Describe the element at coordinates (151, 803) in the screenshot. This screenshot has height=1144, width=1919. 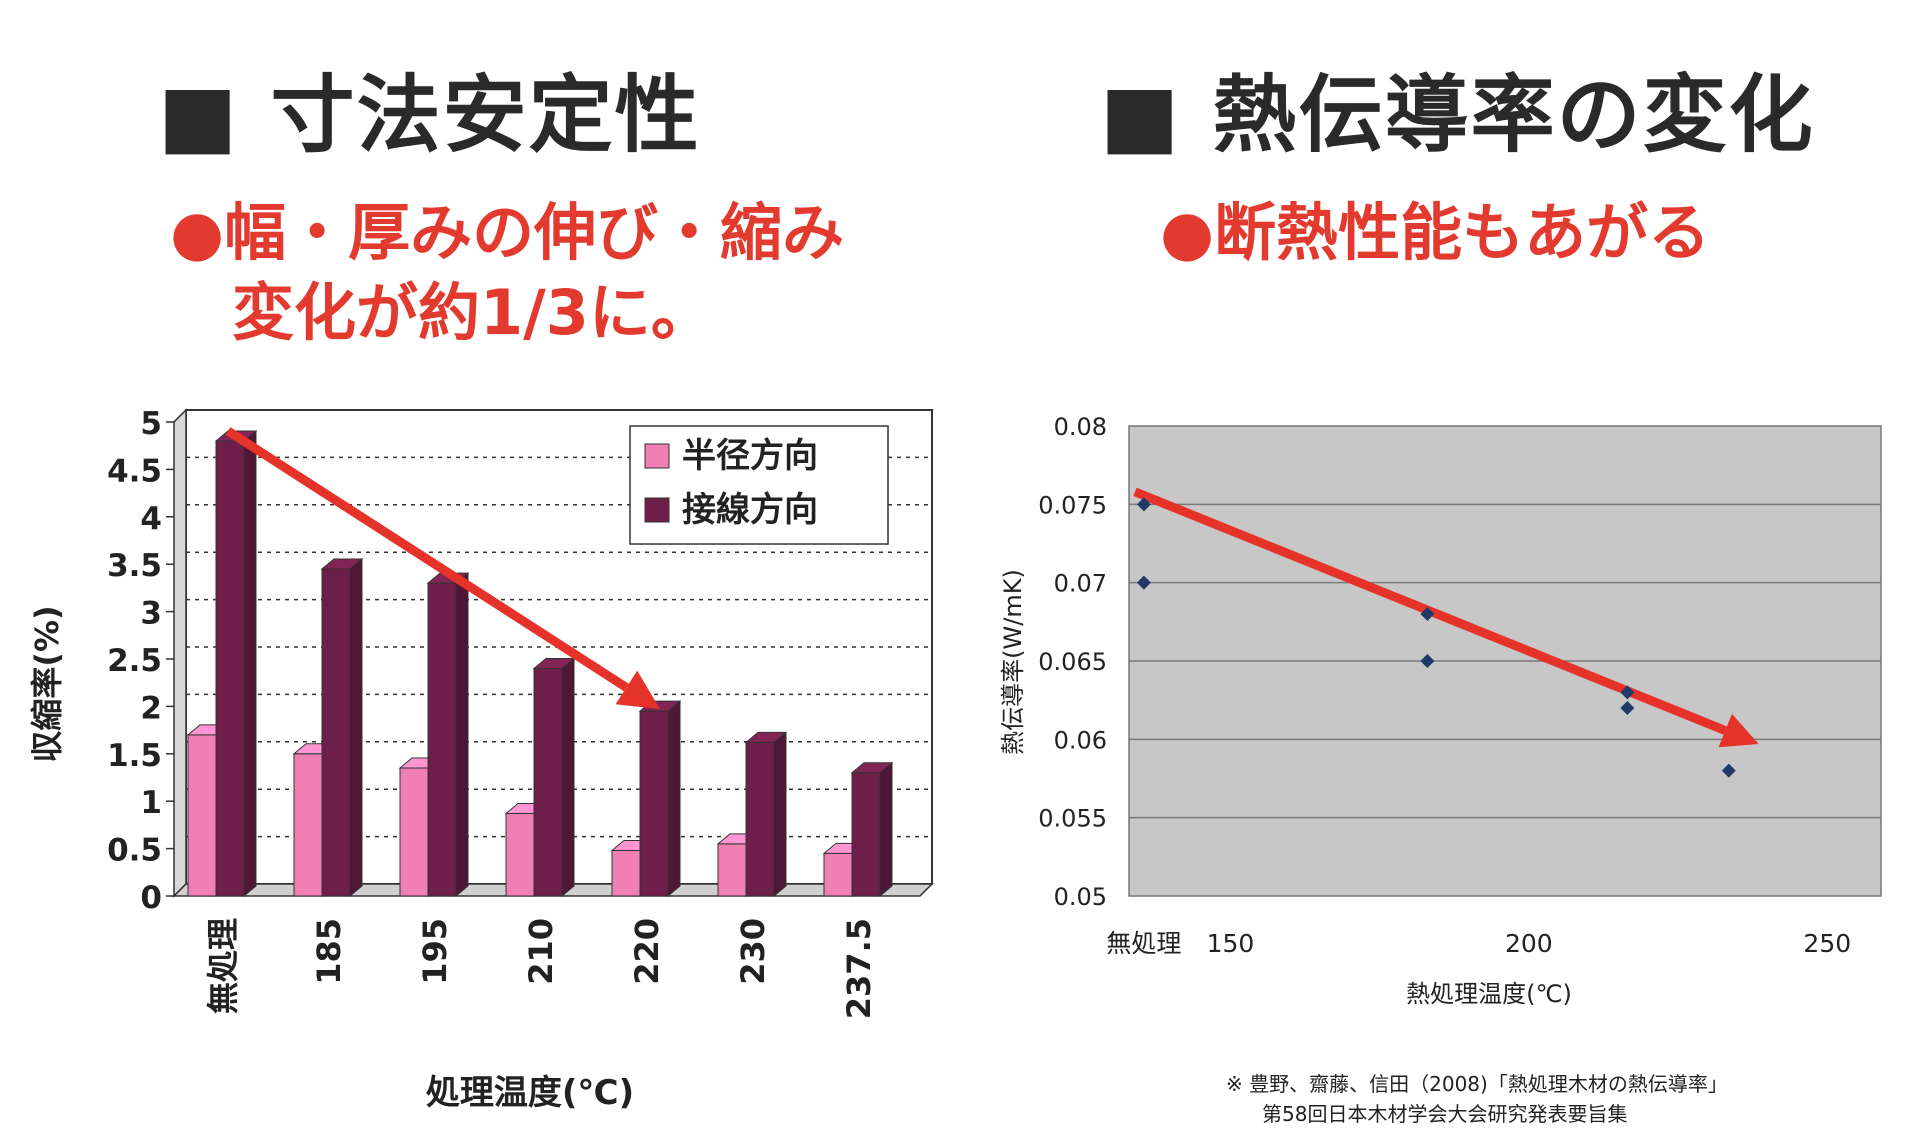
I see `y-tick-label: 1` at that location.